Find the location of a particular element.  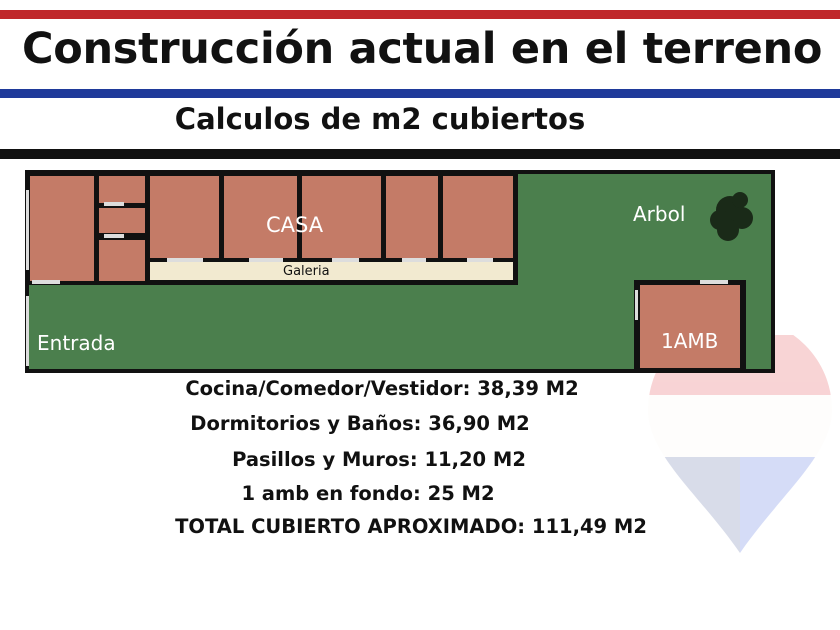

house-rooms is located at coordinates (271, 228).